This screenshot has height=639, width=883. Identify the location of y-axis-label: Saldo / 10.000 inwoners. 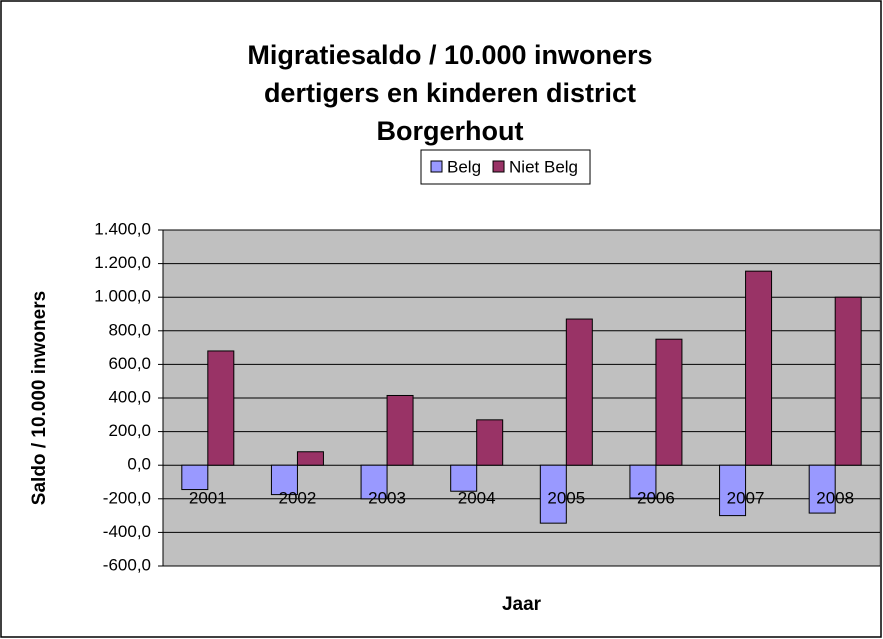
(39, 398).